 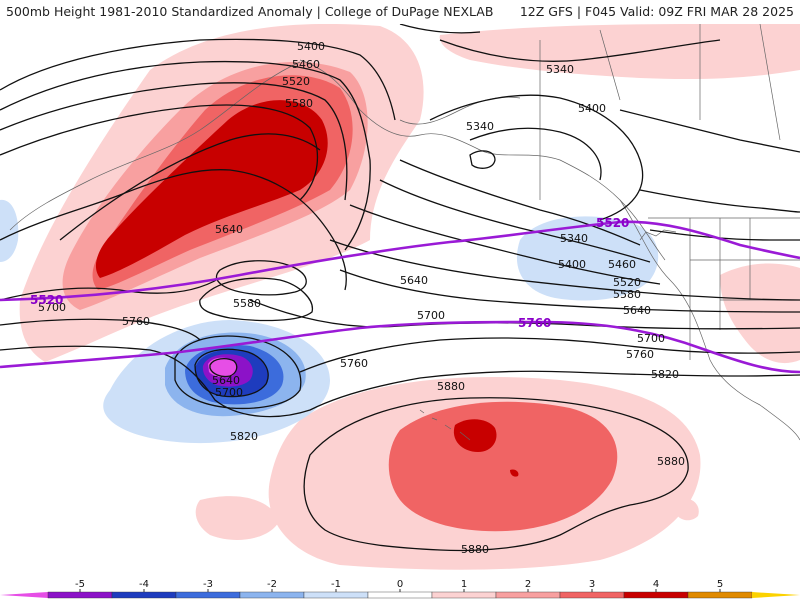 What do you see at coordinates (528, 584) in the screenshot?
I see `colorbar-tick-label: 2` at bounding box center [528, 584].